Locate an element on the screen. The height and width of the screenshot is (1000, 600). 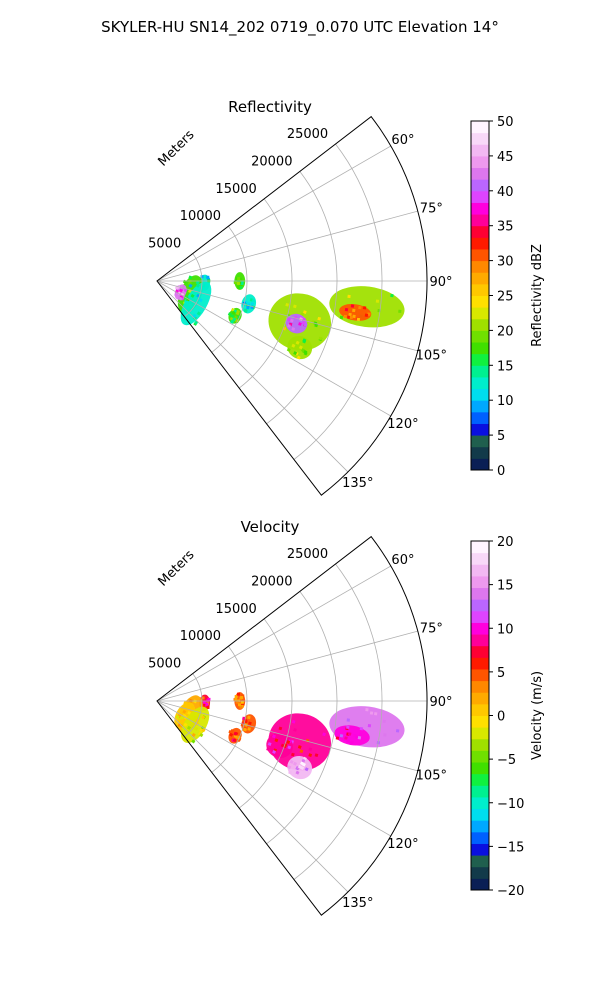
azimuth-tick-label: 135° is located at coordinates (357, 483).